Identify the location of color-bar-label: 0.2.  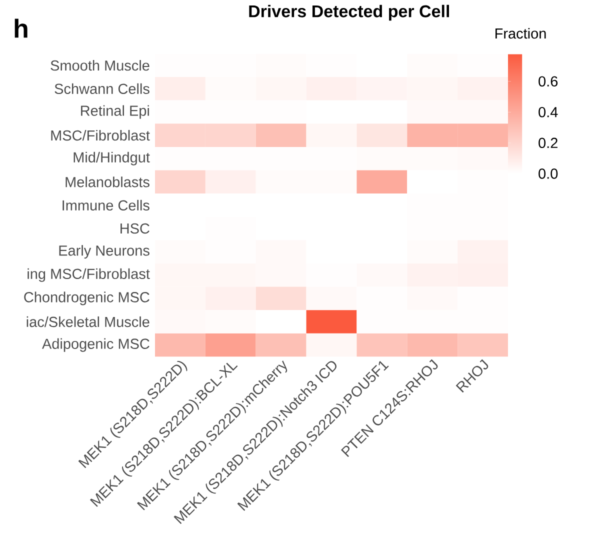
(548, 143).